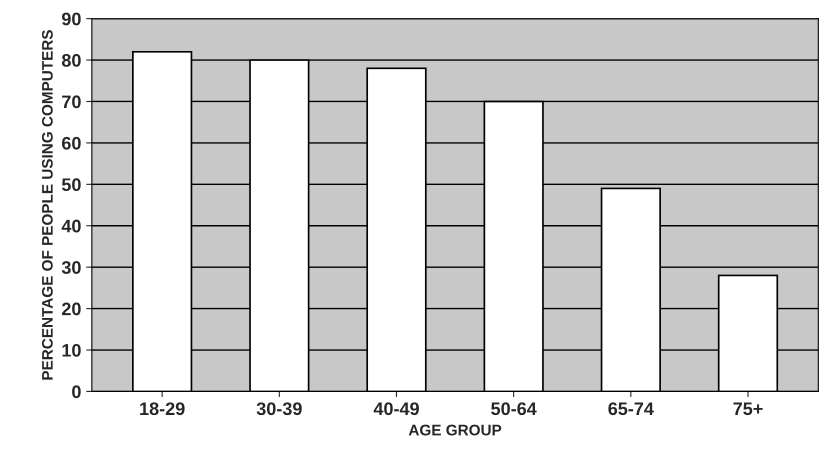  Describe the element at coordinates (631, 409) in the screenshot. I see `x-tick-label: 65-74` at that location.